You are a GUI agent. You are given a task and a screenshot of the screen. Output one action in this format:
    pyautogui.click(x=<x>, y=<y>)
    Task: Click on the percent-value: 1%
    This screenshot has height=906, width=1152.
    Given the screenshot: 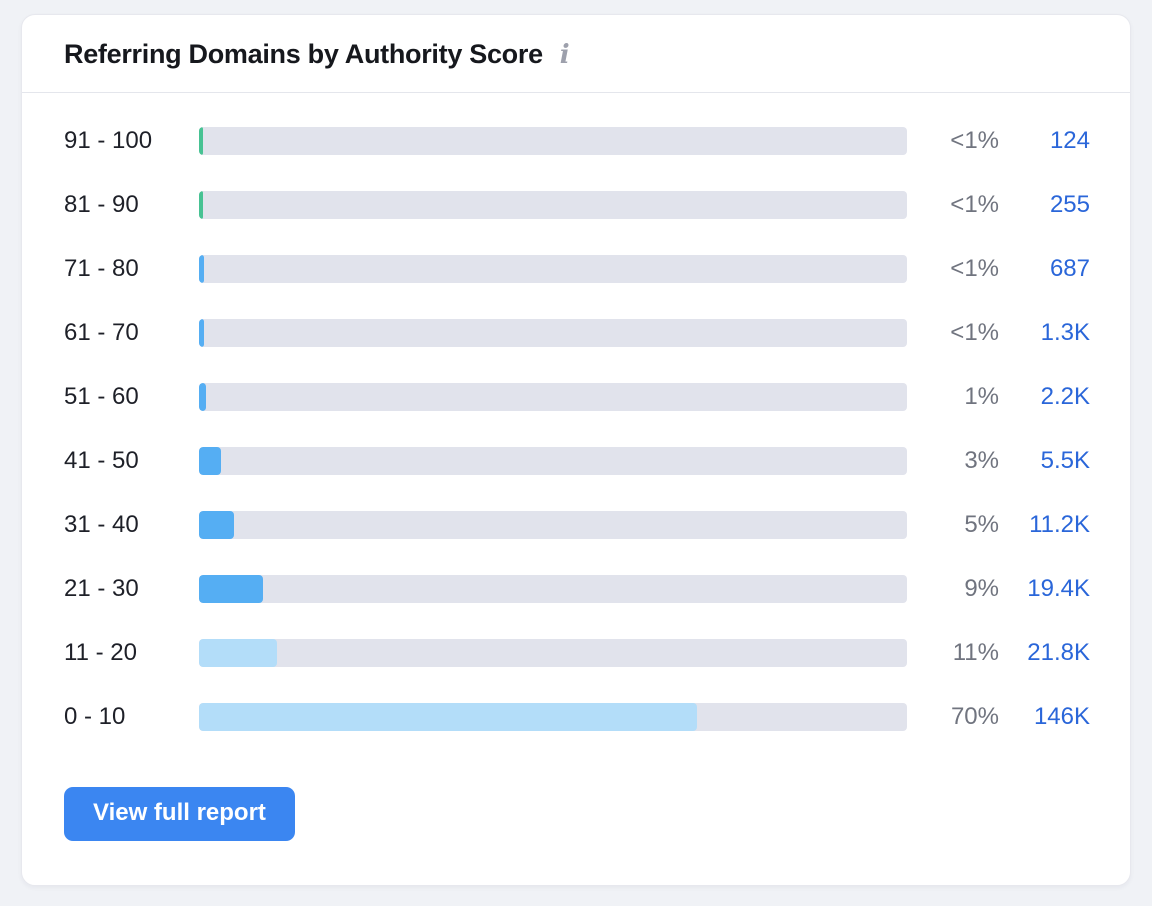 What is the action you would take?
    pyautogui.click(x=981, y=396)
    